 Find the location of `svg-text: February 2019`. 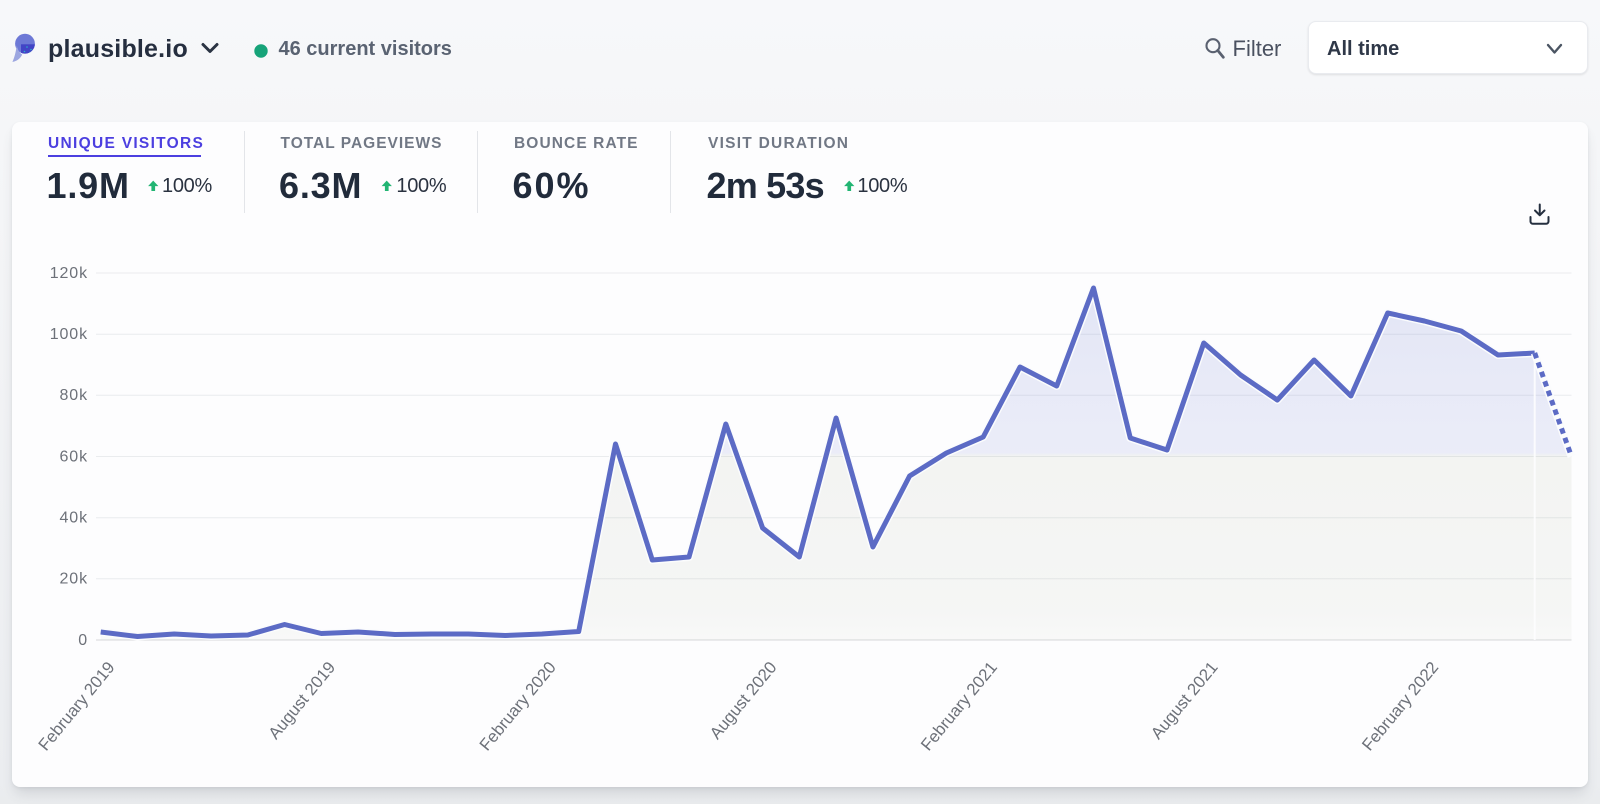

svg-text: February 2019 is located at coordinates (76, 706).